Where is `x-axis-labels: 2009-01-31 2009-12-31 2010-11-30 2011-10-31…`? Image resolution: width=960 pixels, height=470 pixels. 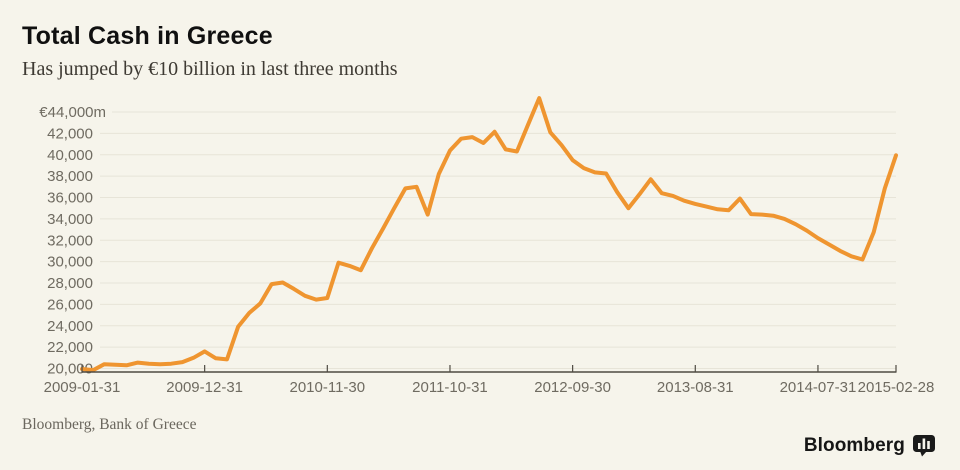 x-axis-labels: 2009-01-31 2009-12-31 2010-11-30 2011-10-31… is located at coordinates (489, 387).